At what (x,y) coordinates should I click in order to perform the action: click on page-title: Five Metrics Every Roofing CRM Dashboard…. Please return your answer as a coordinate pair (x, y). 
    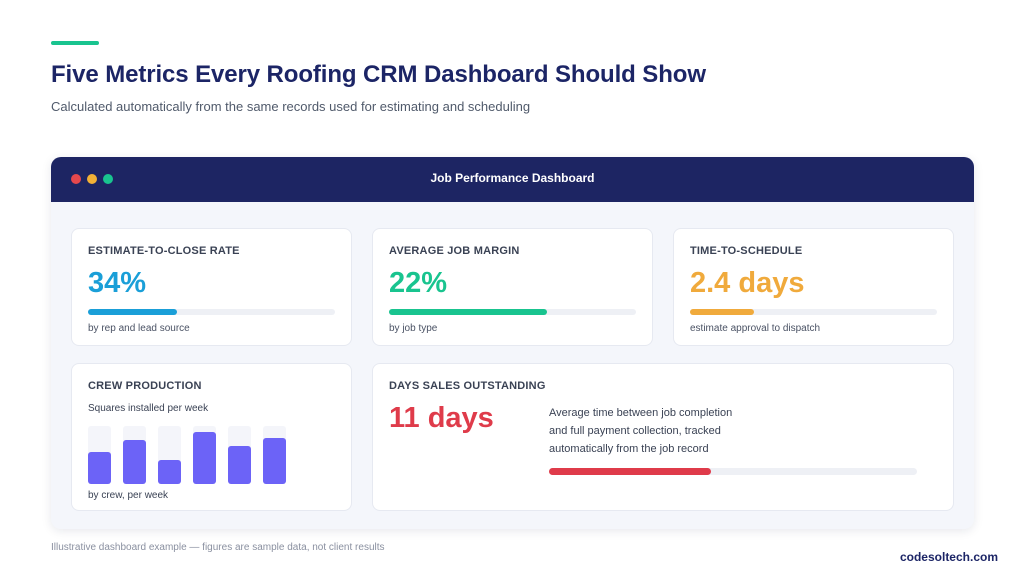
    Looking at the image, I should click on (378, 74).